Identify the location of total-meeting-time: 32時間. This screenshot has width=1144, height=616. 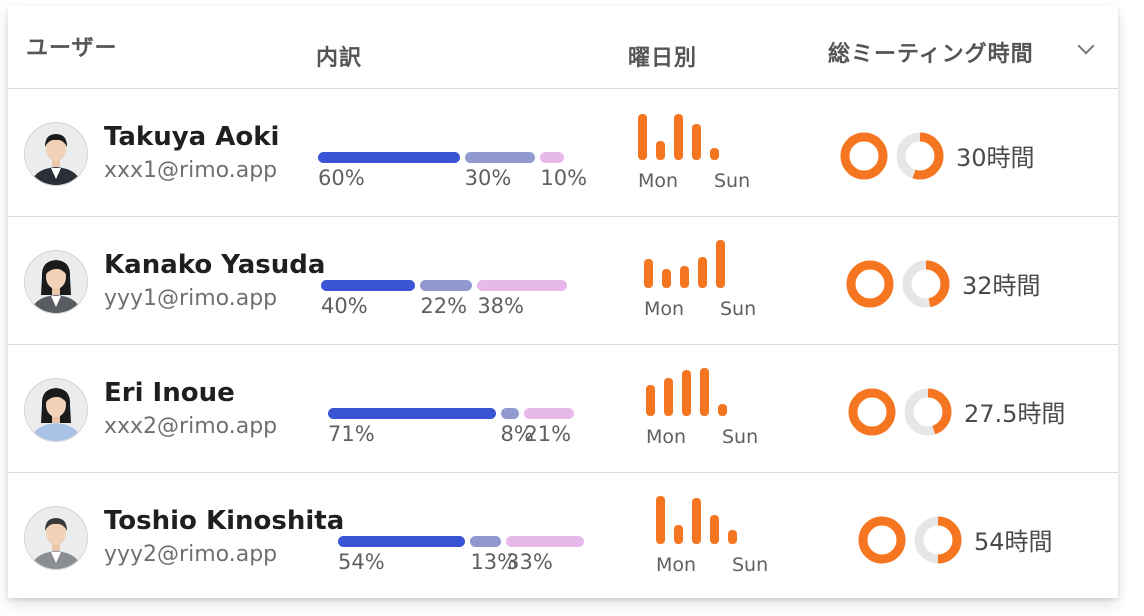
(1001, 286).